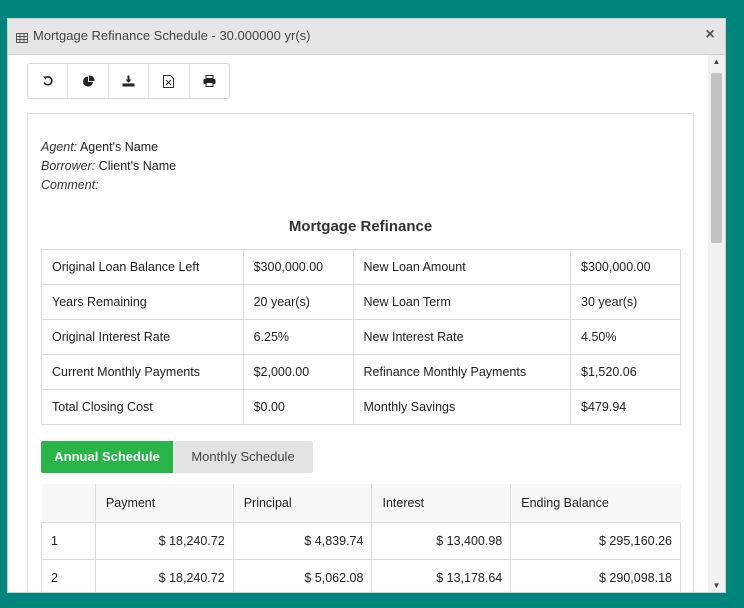  I want to click on year-cell: 2, so click(68, 575).